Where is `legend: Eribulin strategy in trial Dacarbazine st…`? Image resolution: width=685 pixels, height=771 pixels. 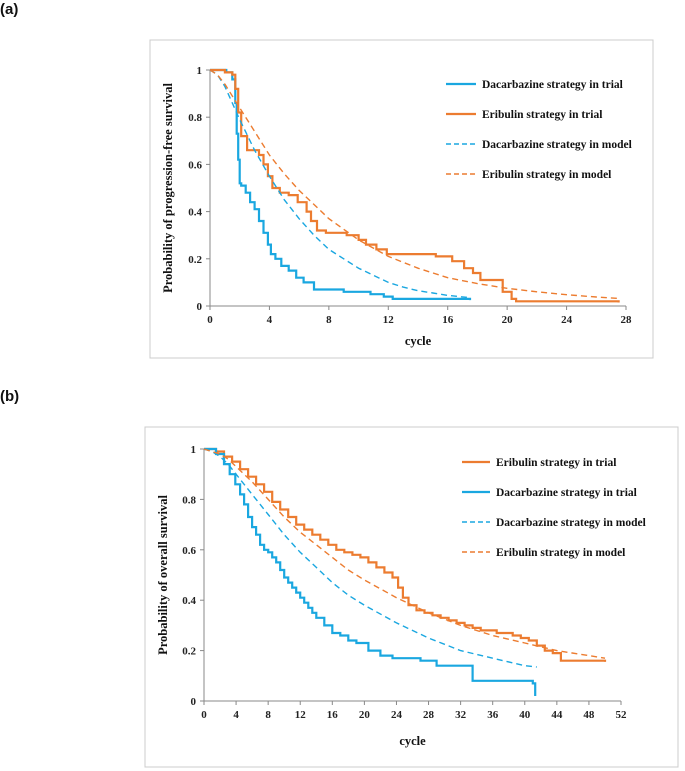 legend: Eribulin strategy in trial Dacarbazine st… is located at coordinates (554, 508).